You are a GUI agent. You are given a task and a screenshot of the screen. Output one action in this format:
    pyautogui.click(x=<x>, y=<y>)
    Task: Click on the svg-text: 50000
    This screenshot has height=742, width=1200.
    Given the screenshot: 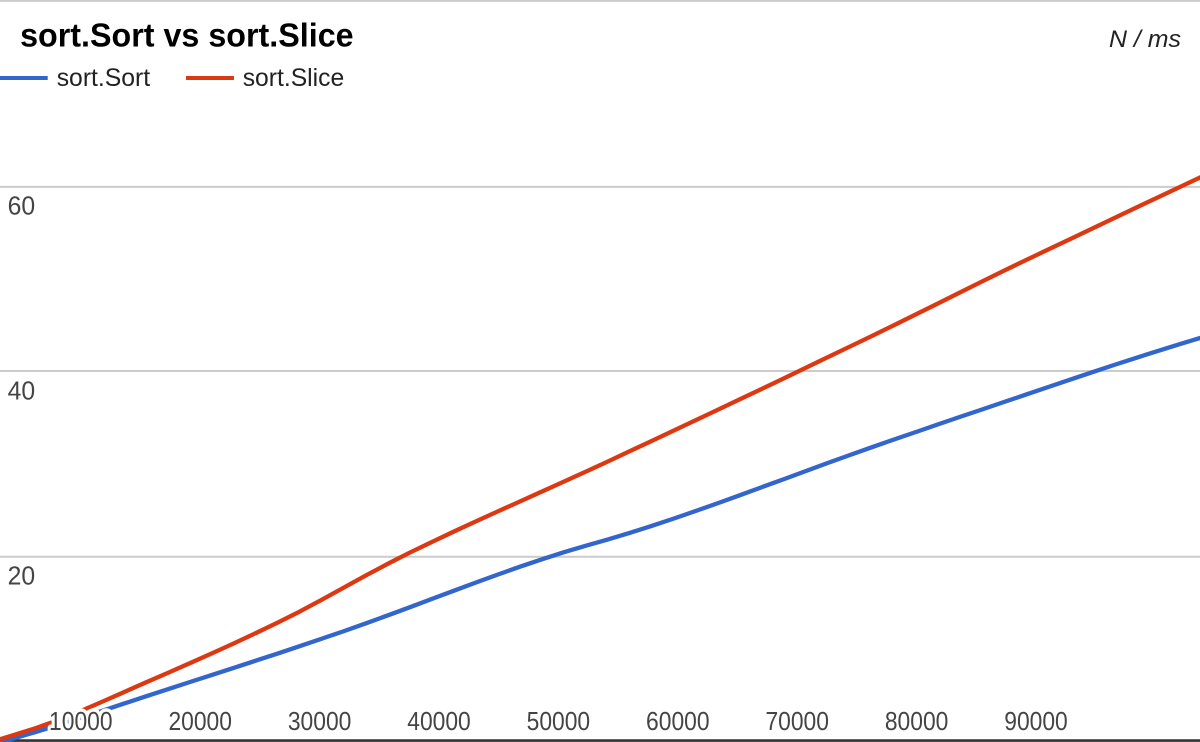 What is the action you would take?
    pyautogui.click(x=559, y=721)
    